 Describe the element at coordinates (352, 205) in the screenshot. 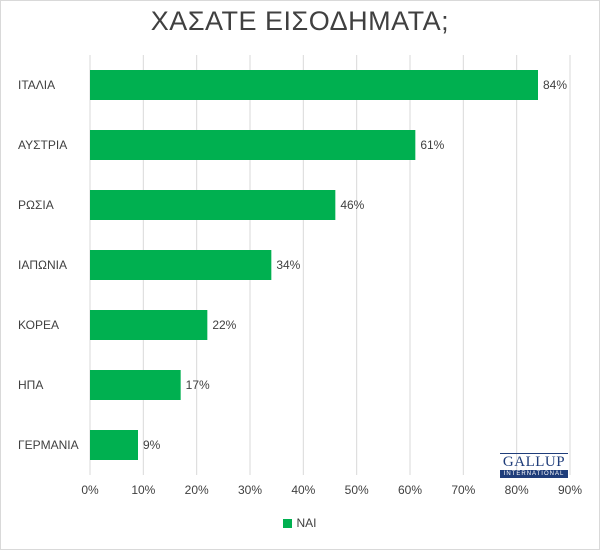

I see `data-label: 46%` at that location.